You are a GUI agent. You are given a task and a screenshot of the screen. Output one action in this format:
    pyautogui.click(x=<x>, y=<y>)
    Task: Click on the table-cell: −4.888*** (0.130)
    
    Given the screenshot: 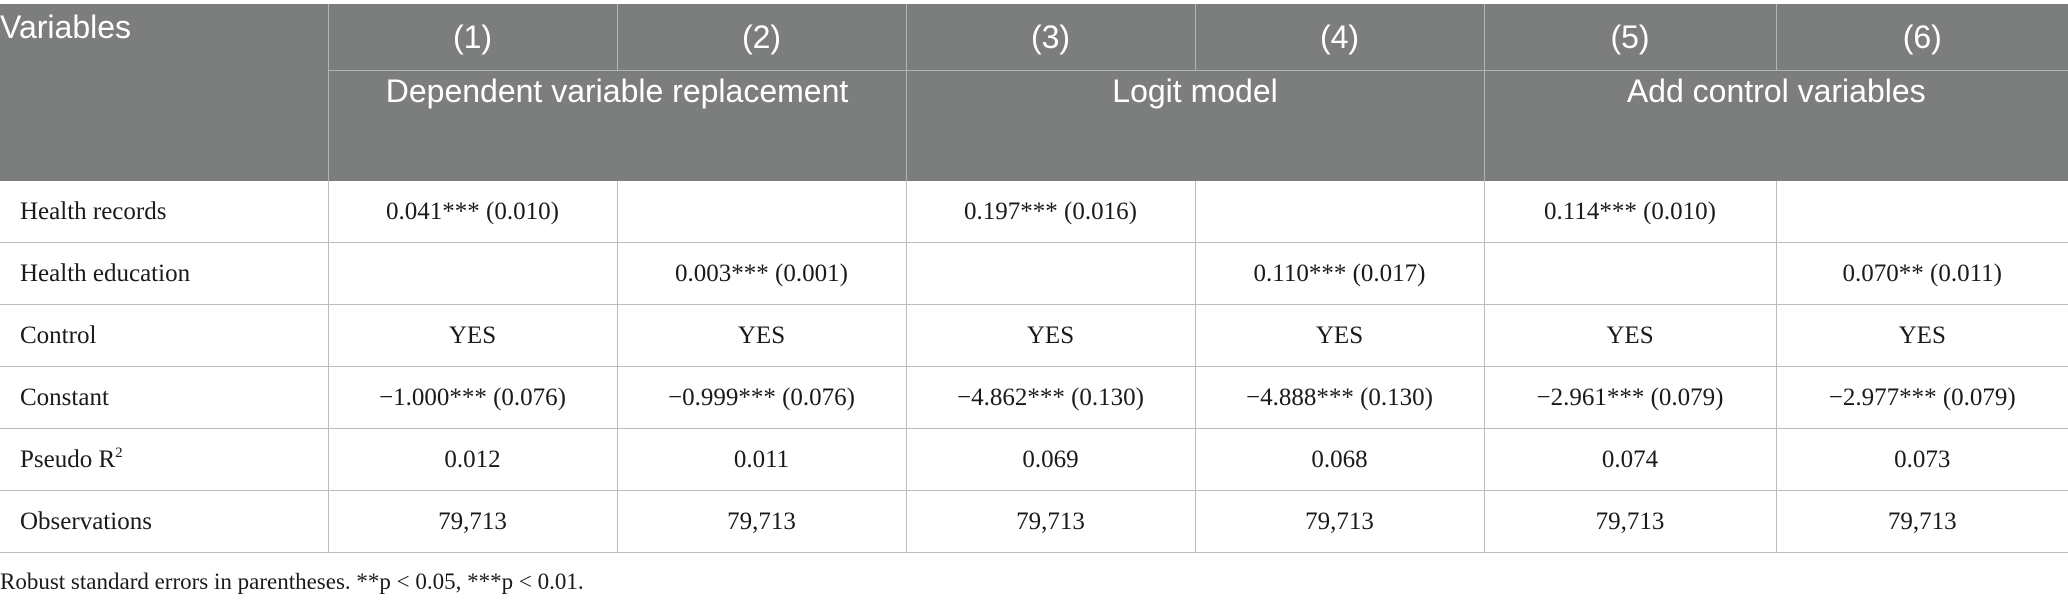 What is the action you would take?
    pyautogui.click(x=1340, y=397)
    